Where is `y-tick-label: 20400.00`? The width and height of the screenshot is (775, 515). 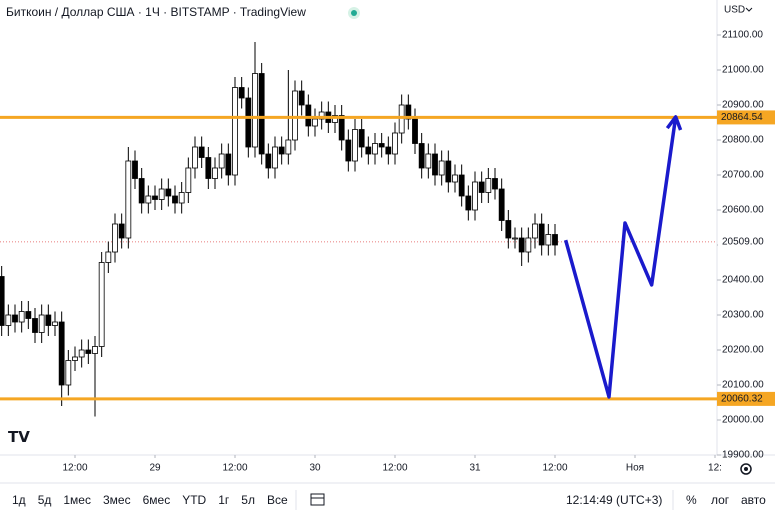
y-tick-label: 20400.00 is located at coordinates (743, 280).